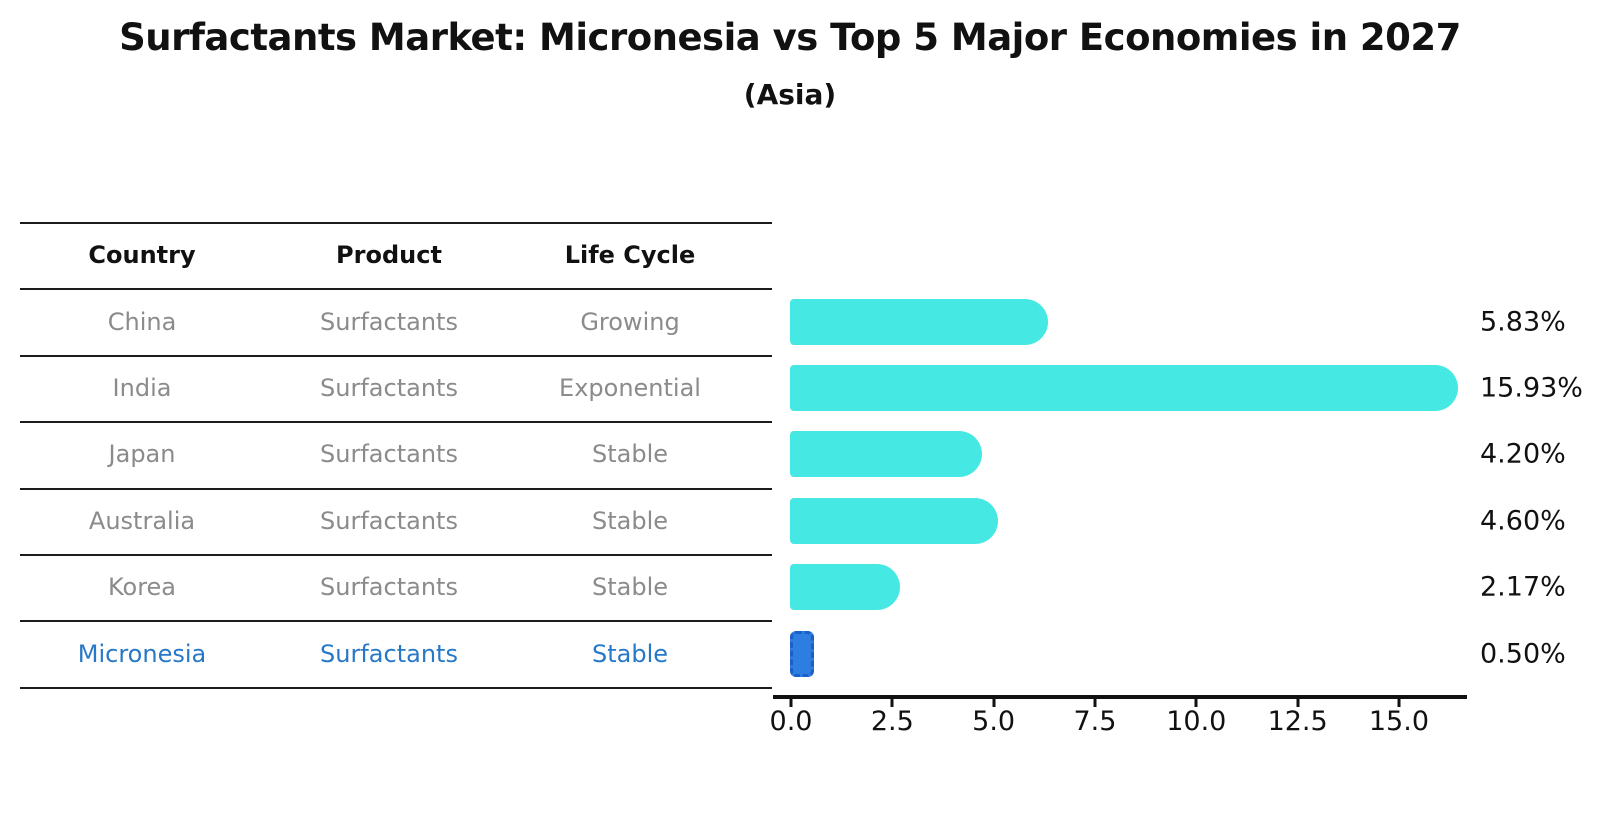 This screenshot has height=823, width=1604. What do you see at coordinates (919, 321) in the screenshot?
I see `bar-china` at bounding box center [919, 321].